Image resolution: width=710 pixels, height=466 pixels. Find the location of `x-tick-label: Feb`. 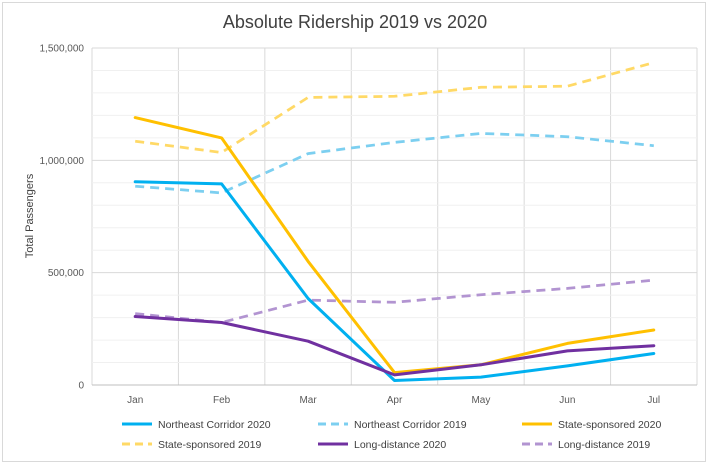

x-tick-label: Feb is located at coordinates (222, 400).